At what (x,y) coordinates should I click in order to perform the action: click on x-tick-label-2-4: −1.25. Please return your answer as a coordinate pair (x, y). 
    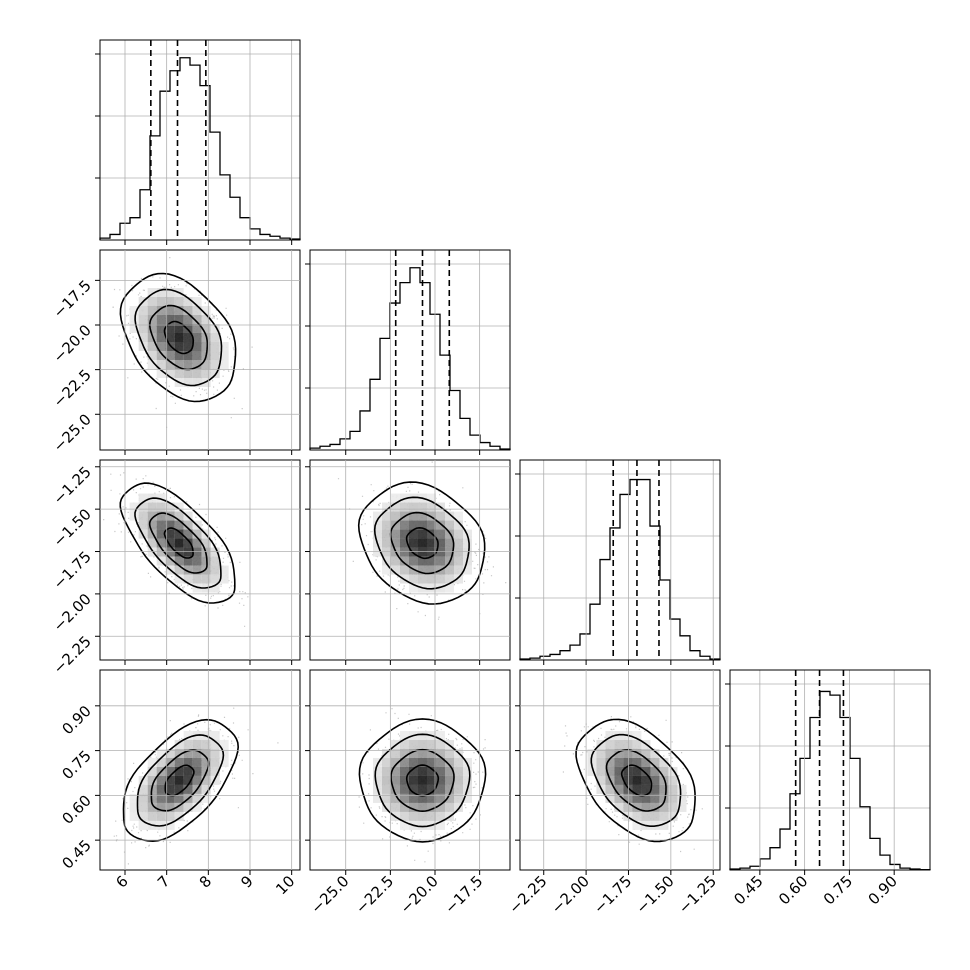
    Looking at the image, I should click on (697, 894).